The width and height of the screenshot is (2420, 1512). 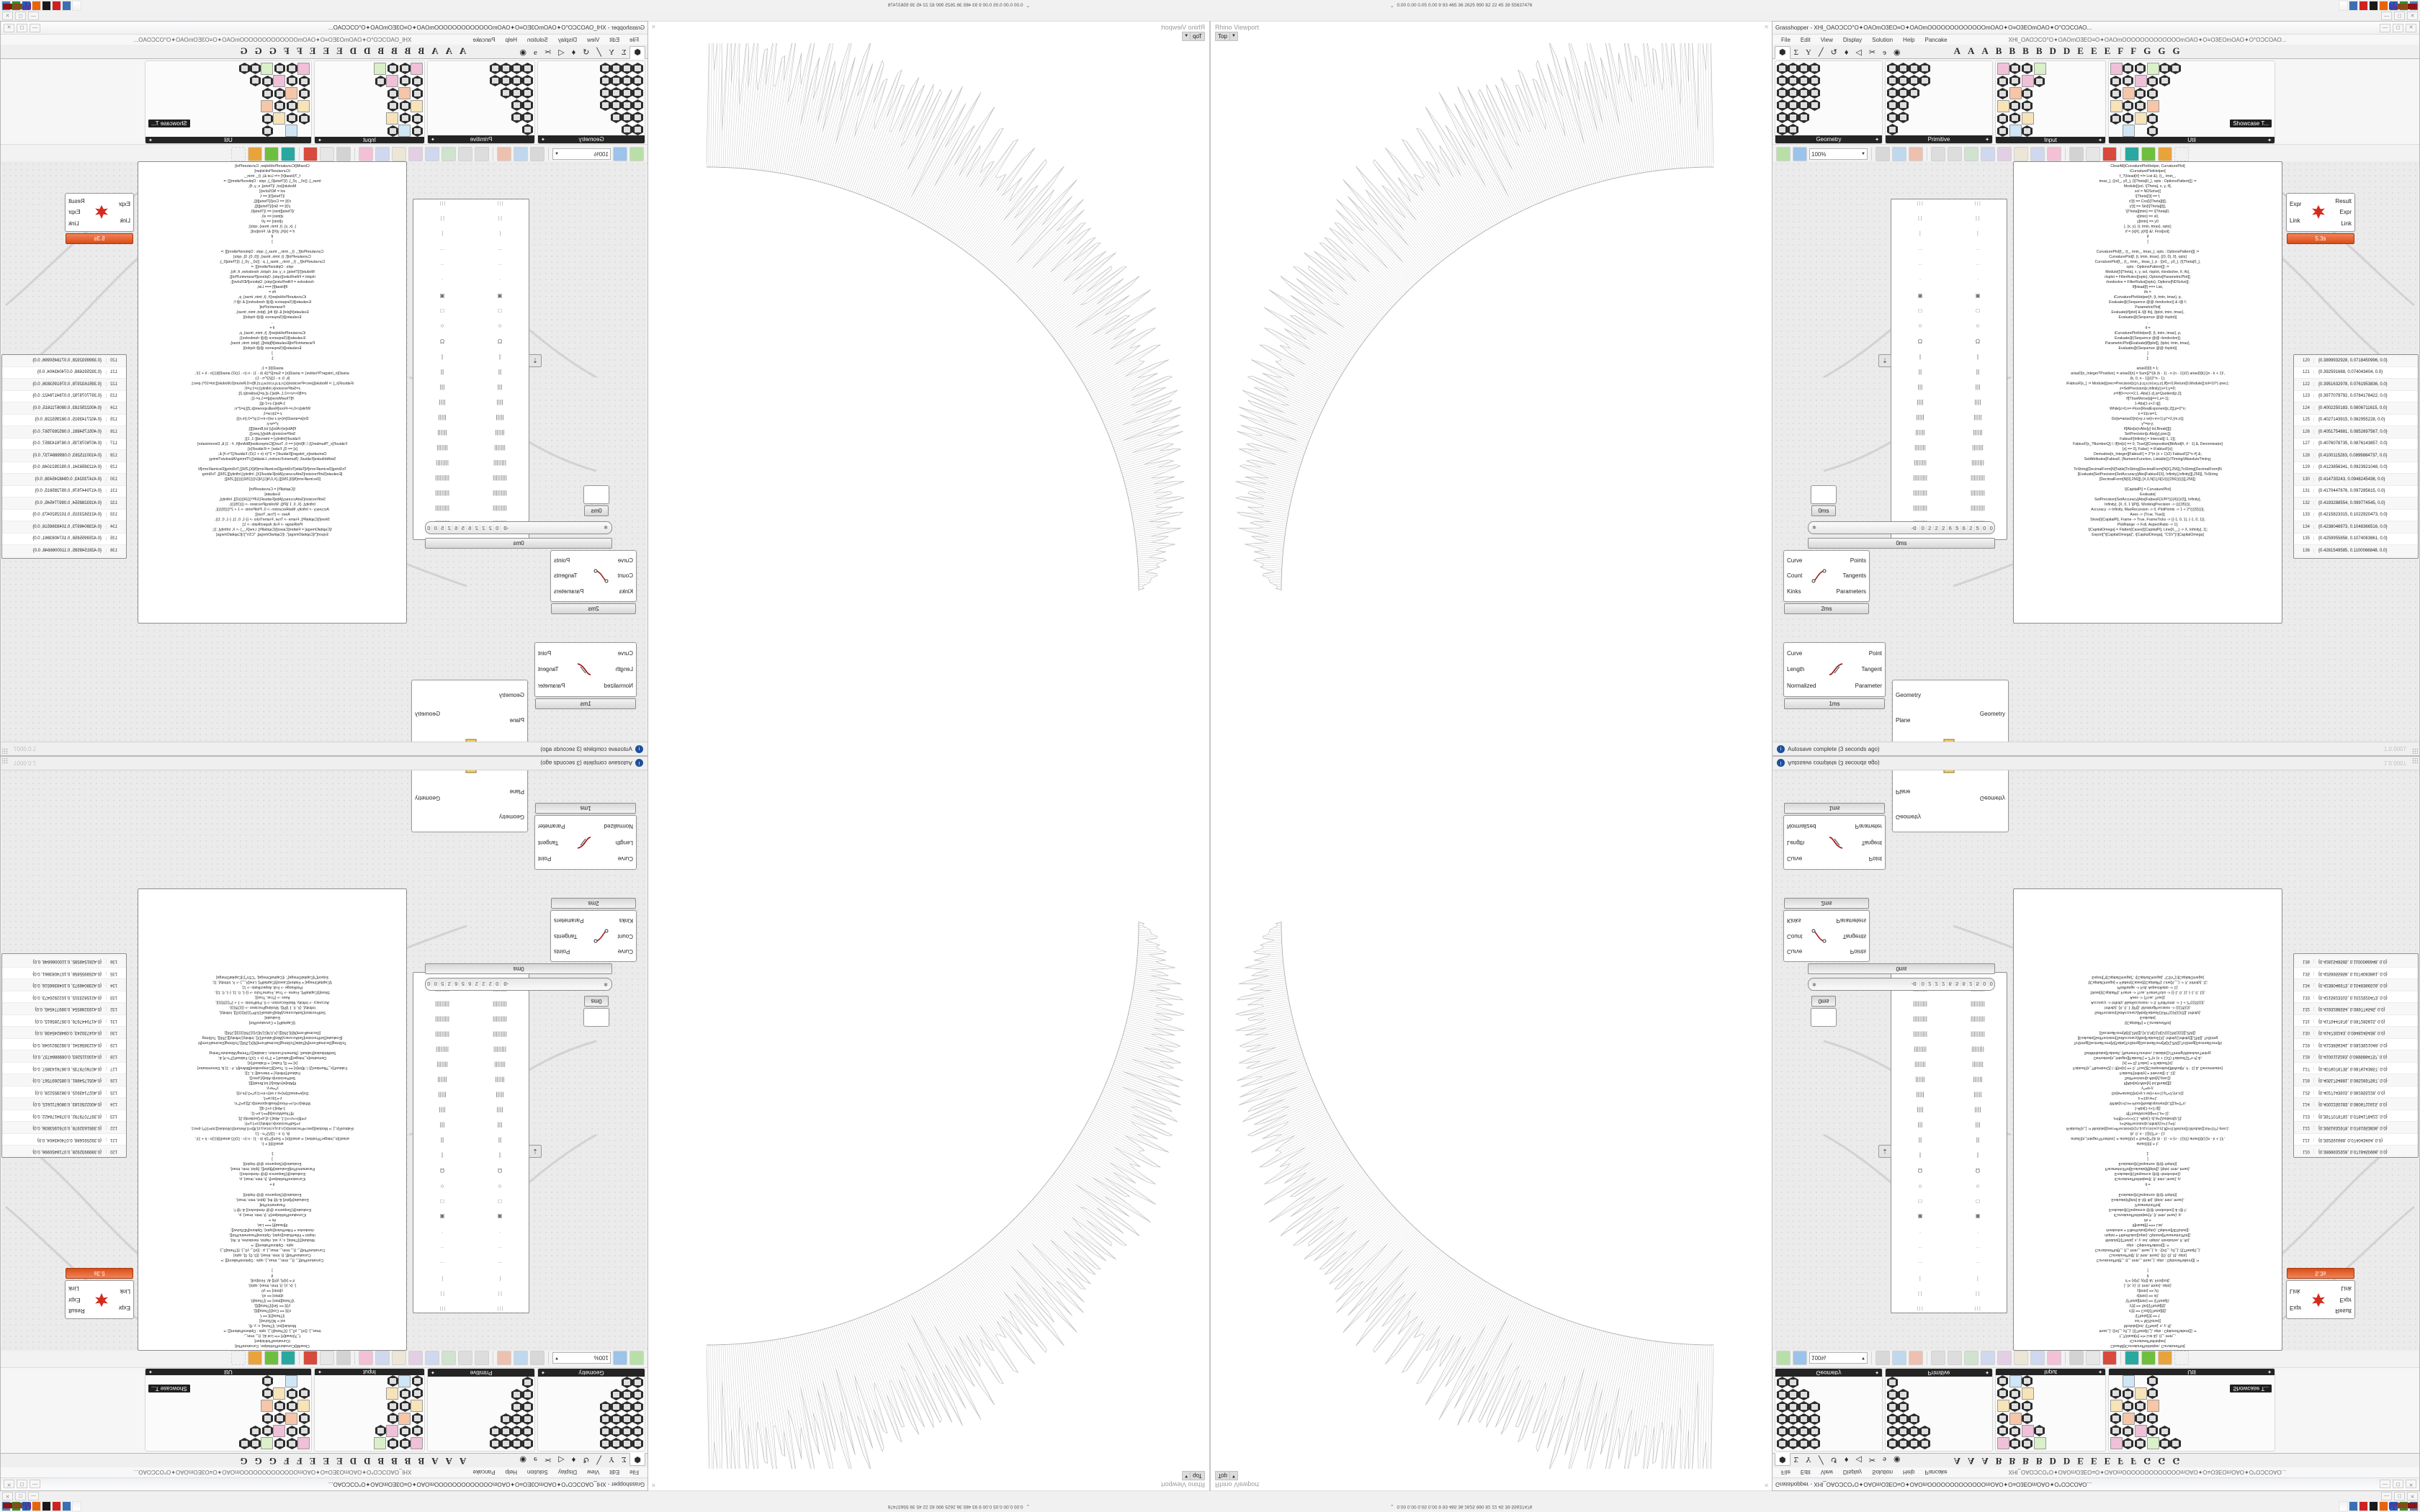 What do you see at coordinates (1796, 1459) in the screenshot?
I see `tab-left-1: Σ` at bounding box center [1796, 1459].